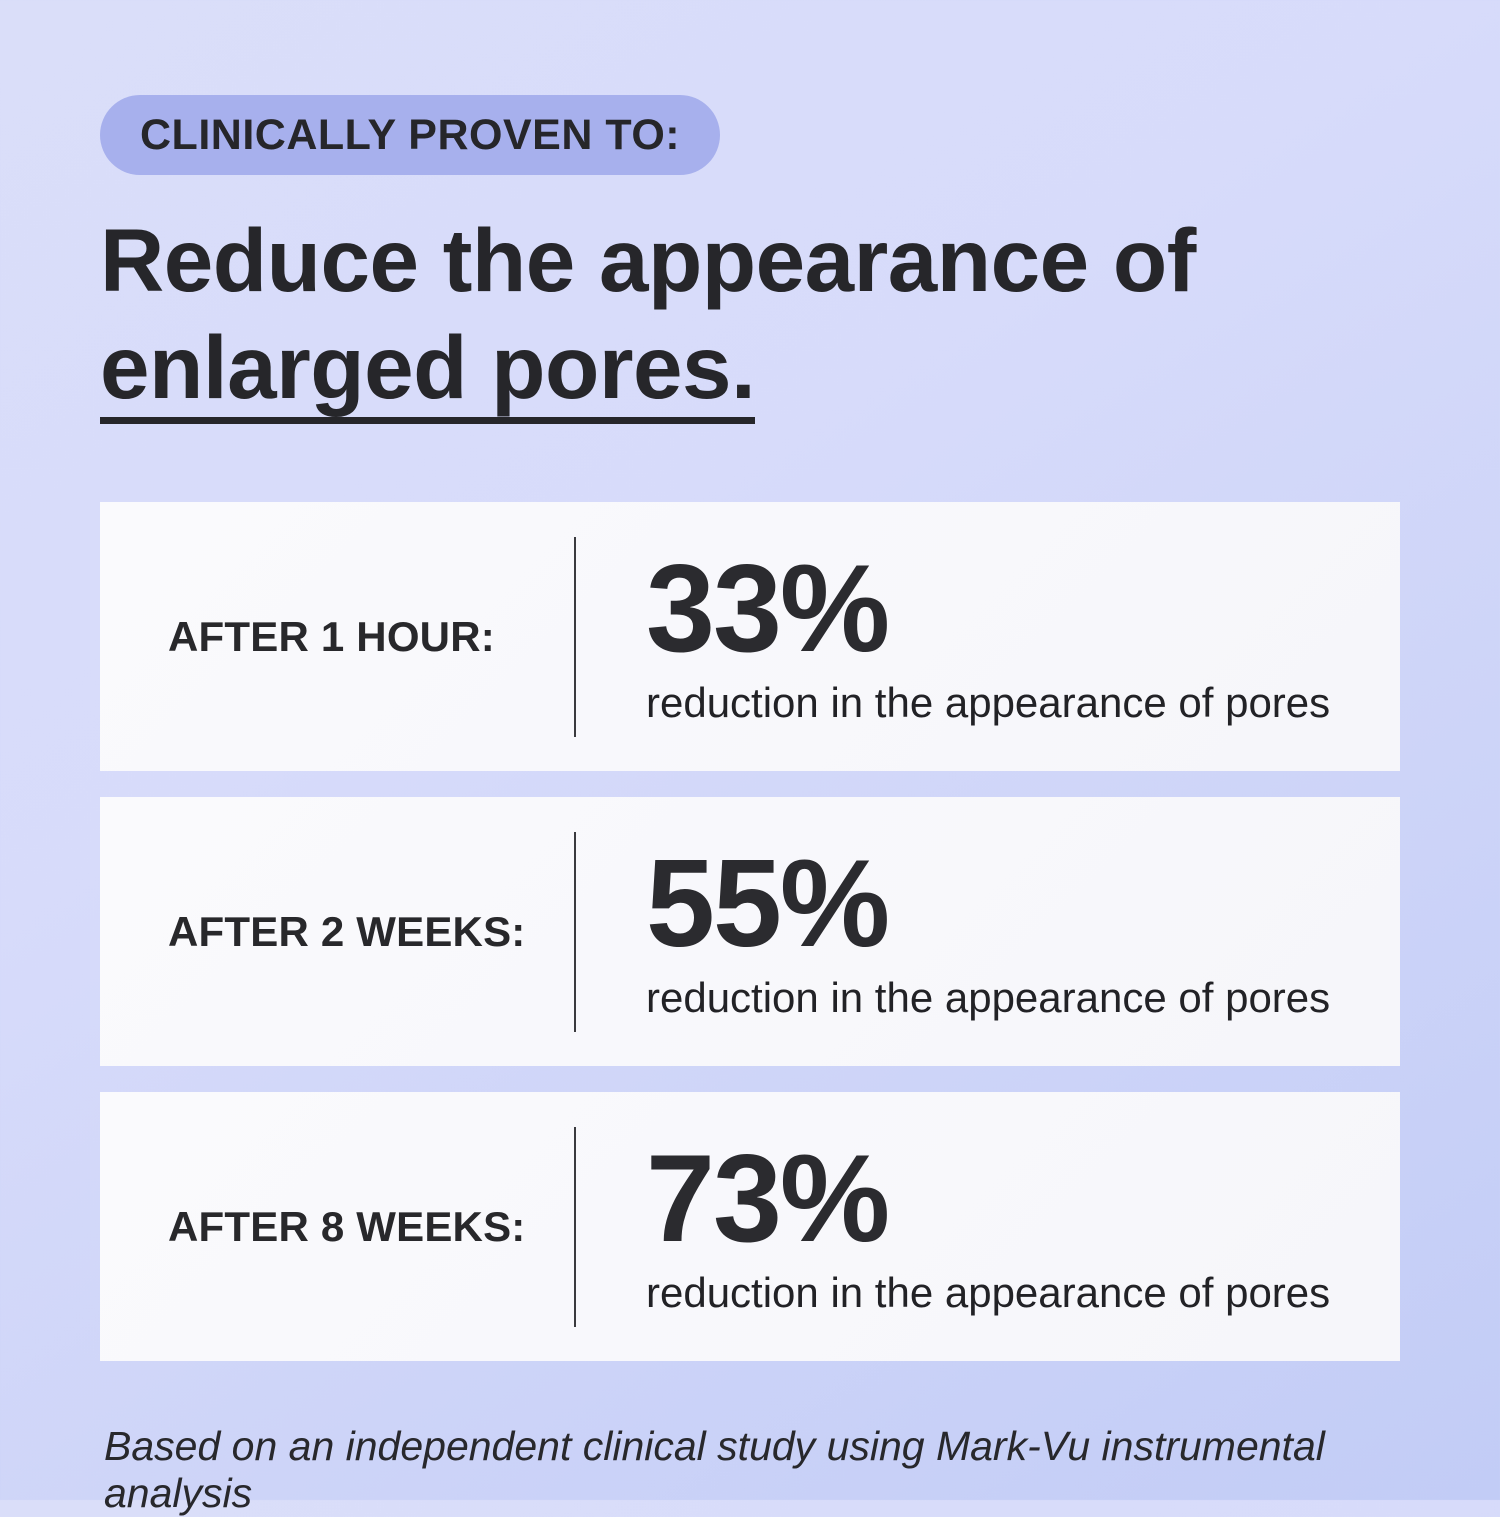  What do you see at coordinates (347, 931) in the screenshot?
I see `stat-label: AFTER 2 WEEKS:` at bounding box center [347, 931].